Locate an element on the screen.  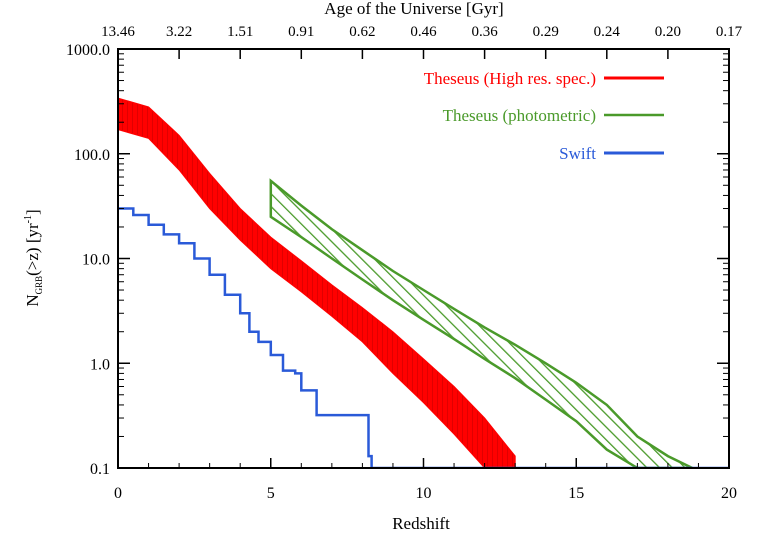
x-tick-label: 5 is located at coordinates (271, 493).